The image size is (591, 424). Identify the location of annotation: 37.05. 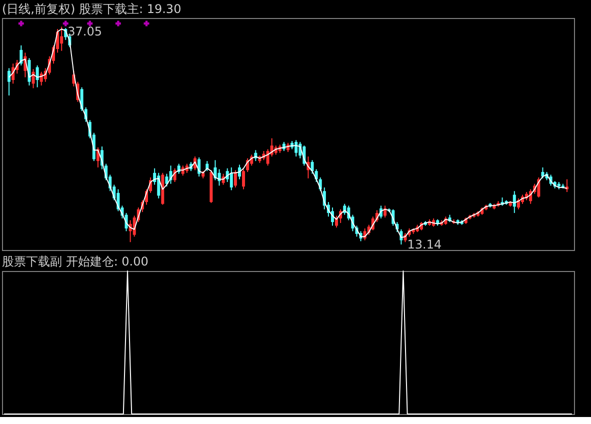
(85, 31).